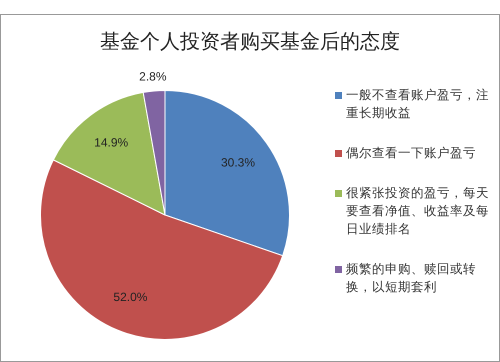  I want to click on legend-label: 偶尔查看一下账户盈亏, so click(411, 153).